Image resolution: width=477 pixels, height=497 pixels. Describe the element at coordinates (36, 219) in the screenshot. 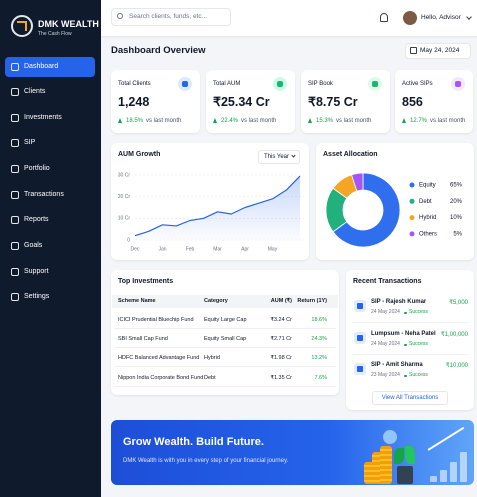

I see `nav-item: Reports` at that location.